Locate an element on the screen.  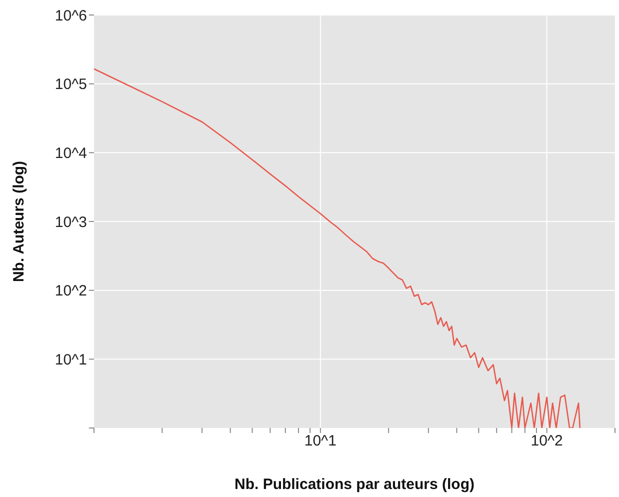
y-tick-label: 10^3 is located at coordinates (70, 222).